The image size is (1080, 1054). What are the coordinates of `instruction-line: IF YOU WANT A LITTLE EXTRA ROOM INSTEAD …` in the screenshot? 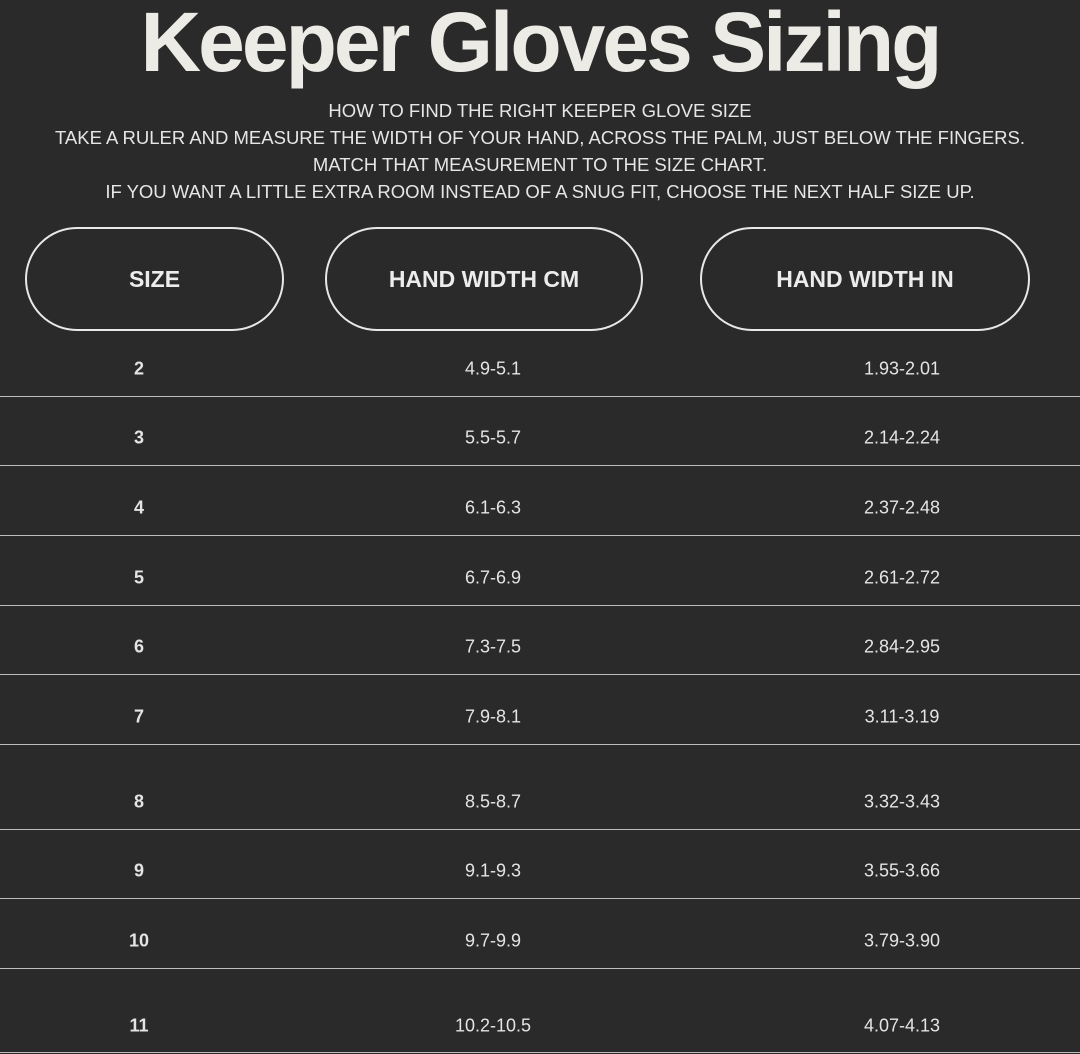 It's located at (540, 191).